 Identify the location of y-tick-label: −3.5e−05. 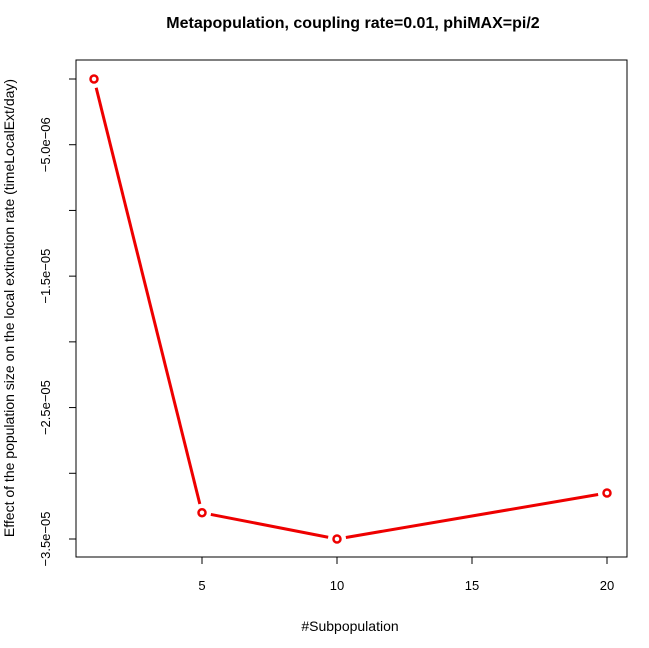
(45, 539).